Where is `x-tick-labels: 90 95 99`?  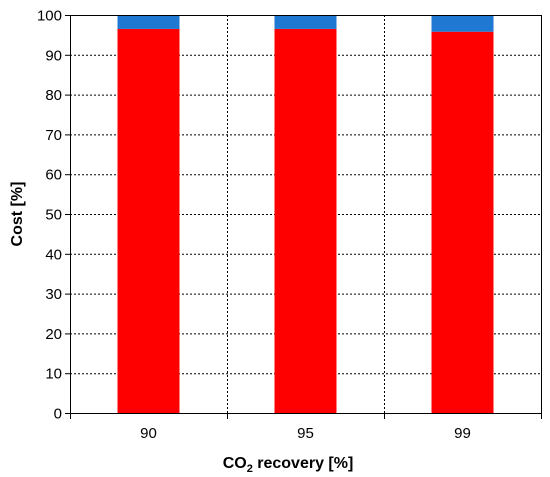 x-tick-labels: 90 95 99 is located at coordinates (305, 433).